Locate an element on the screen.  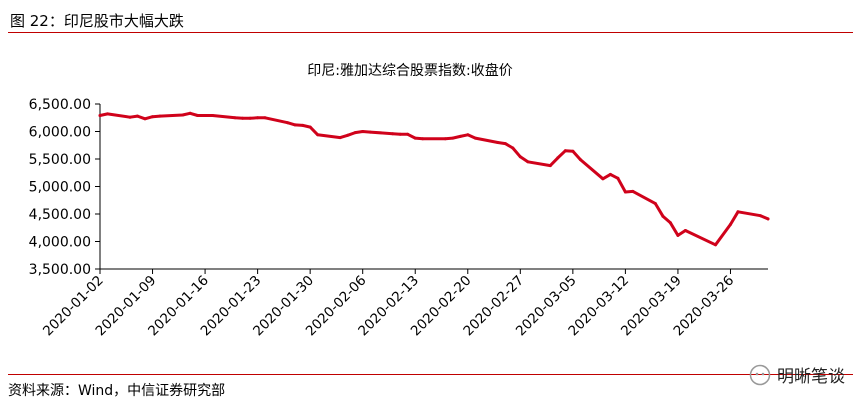
y-tick-label: 4,500.00 is located at coordinates (60, 215).